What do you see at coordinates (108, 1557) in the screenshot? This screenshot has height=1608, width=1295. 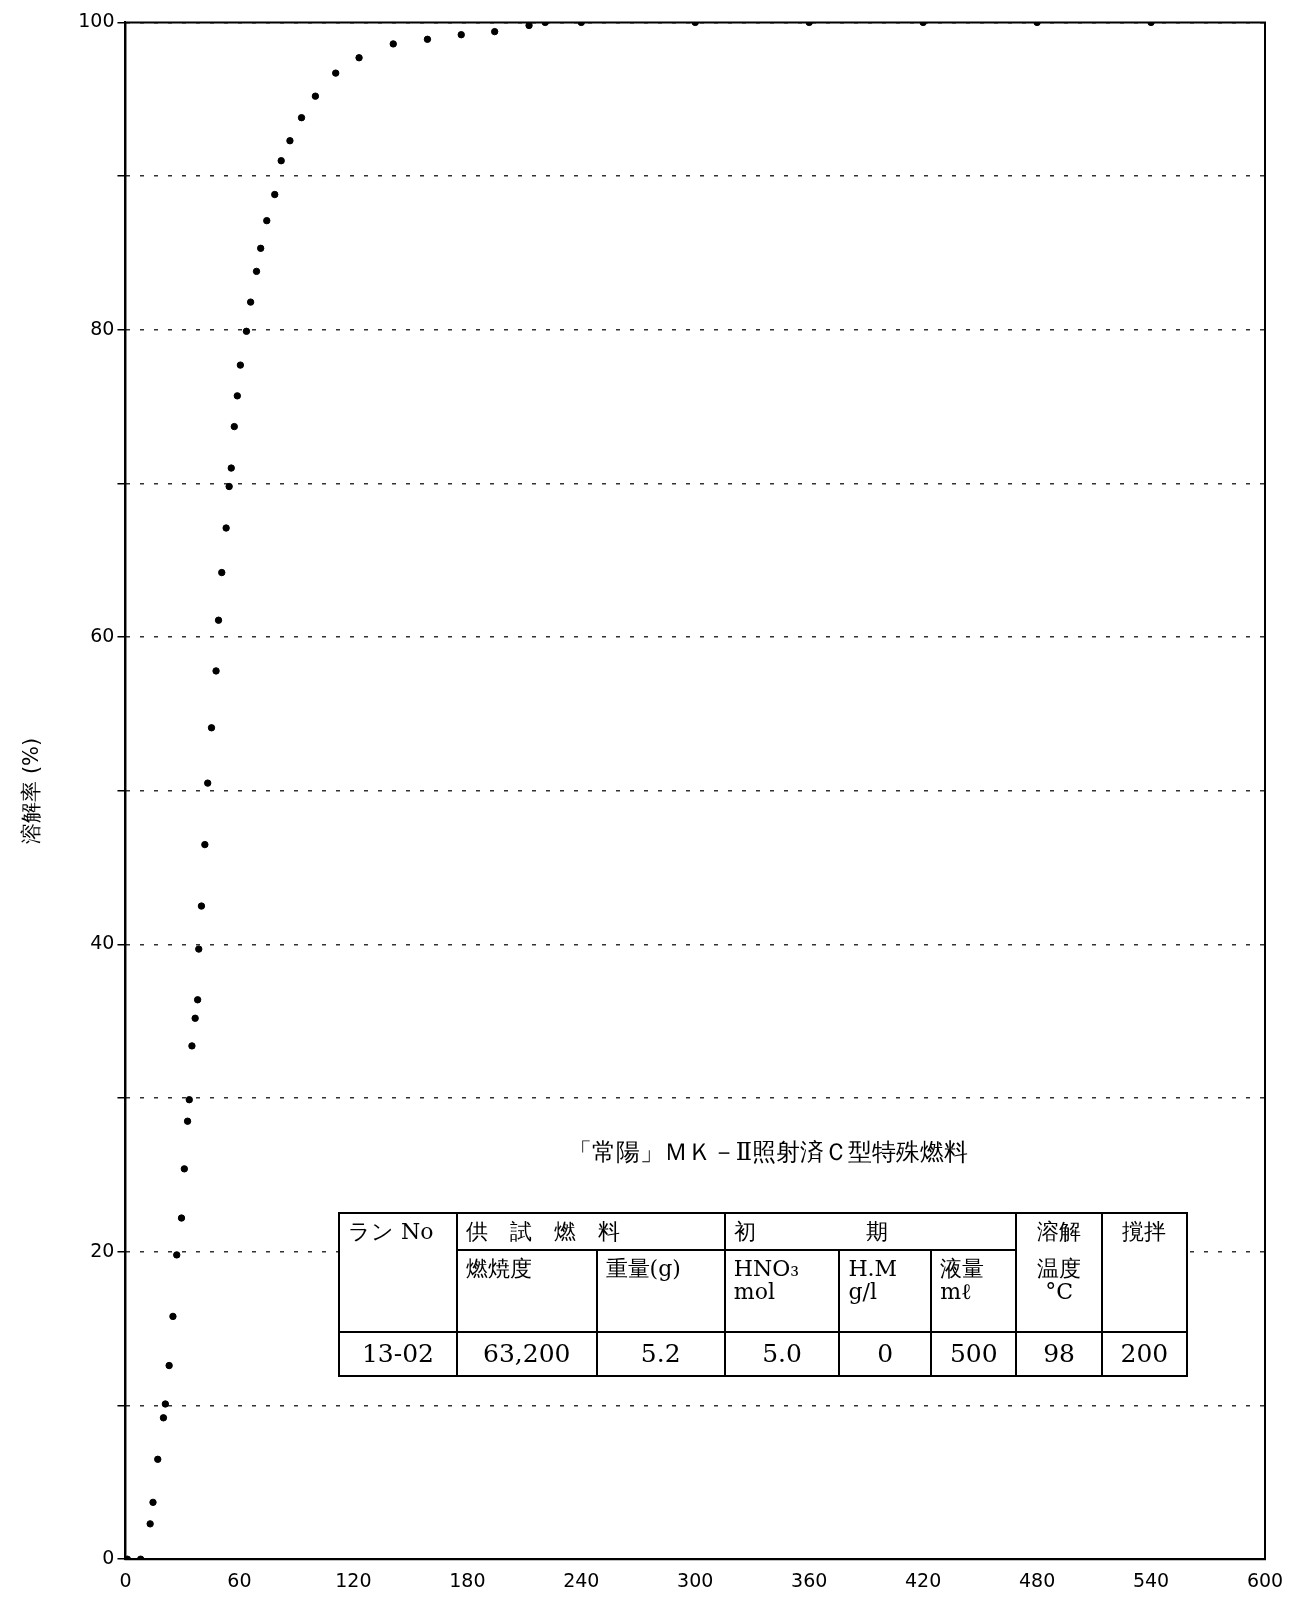 I see `y-tick-label: 0` at bounding box center [108, 1557].